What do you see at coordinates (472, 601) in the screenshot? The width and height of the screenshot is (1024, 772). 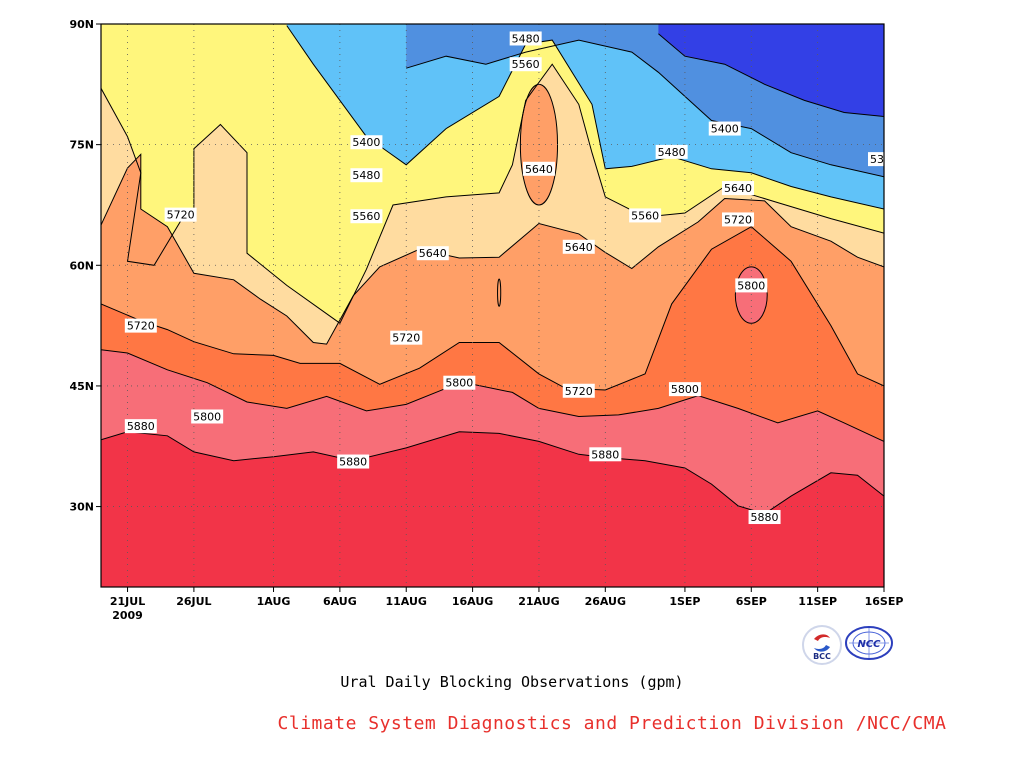 I see `x-tick-label: 16AUG` at bounding box center [472, 601].